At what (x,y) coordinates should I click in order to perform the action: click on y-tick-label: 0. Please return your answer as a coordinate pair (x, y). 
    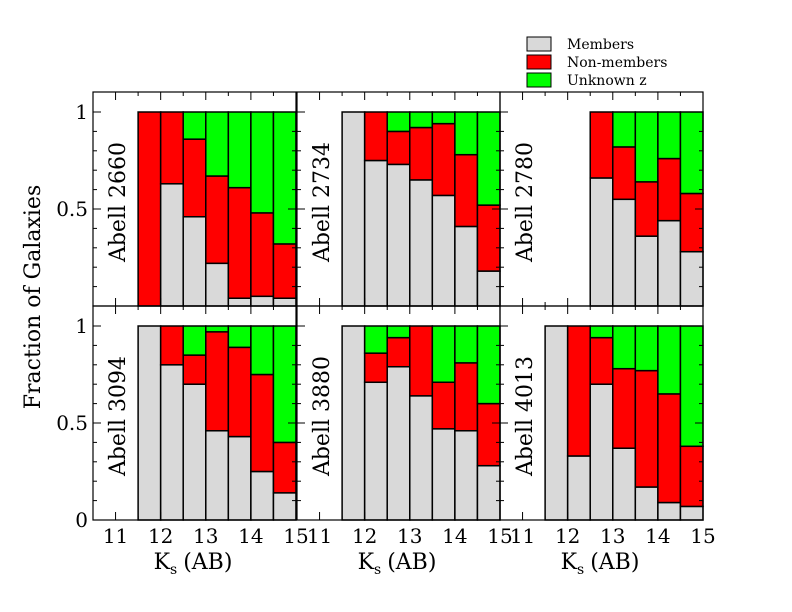
    Looking at the image, I should click on (81, 520).